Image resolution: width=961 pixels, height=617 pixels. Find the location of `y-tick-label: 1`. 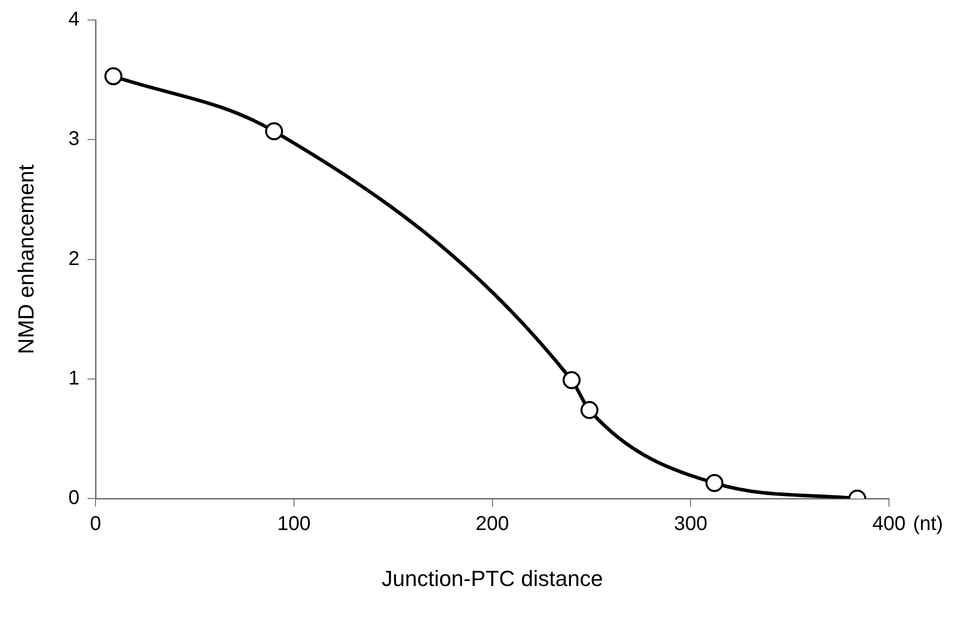

y-tick-label: 1 is located at coordinates (74, 378).